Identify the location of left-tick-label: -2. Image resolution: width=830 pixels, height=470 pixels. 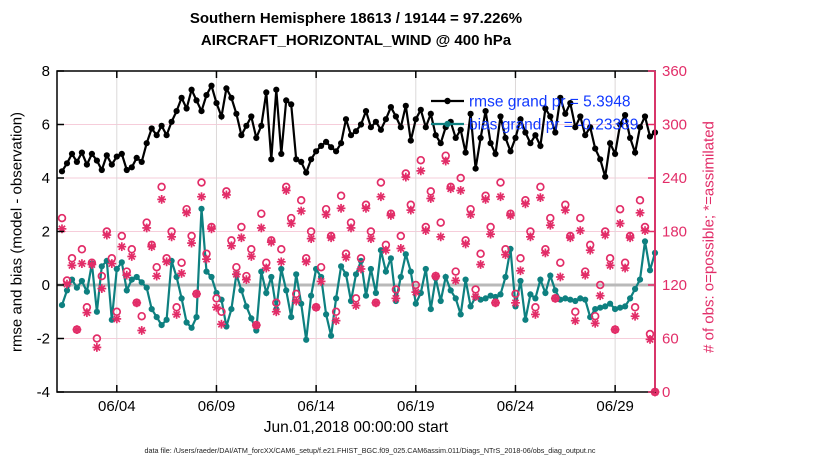
(43, 339).